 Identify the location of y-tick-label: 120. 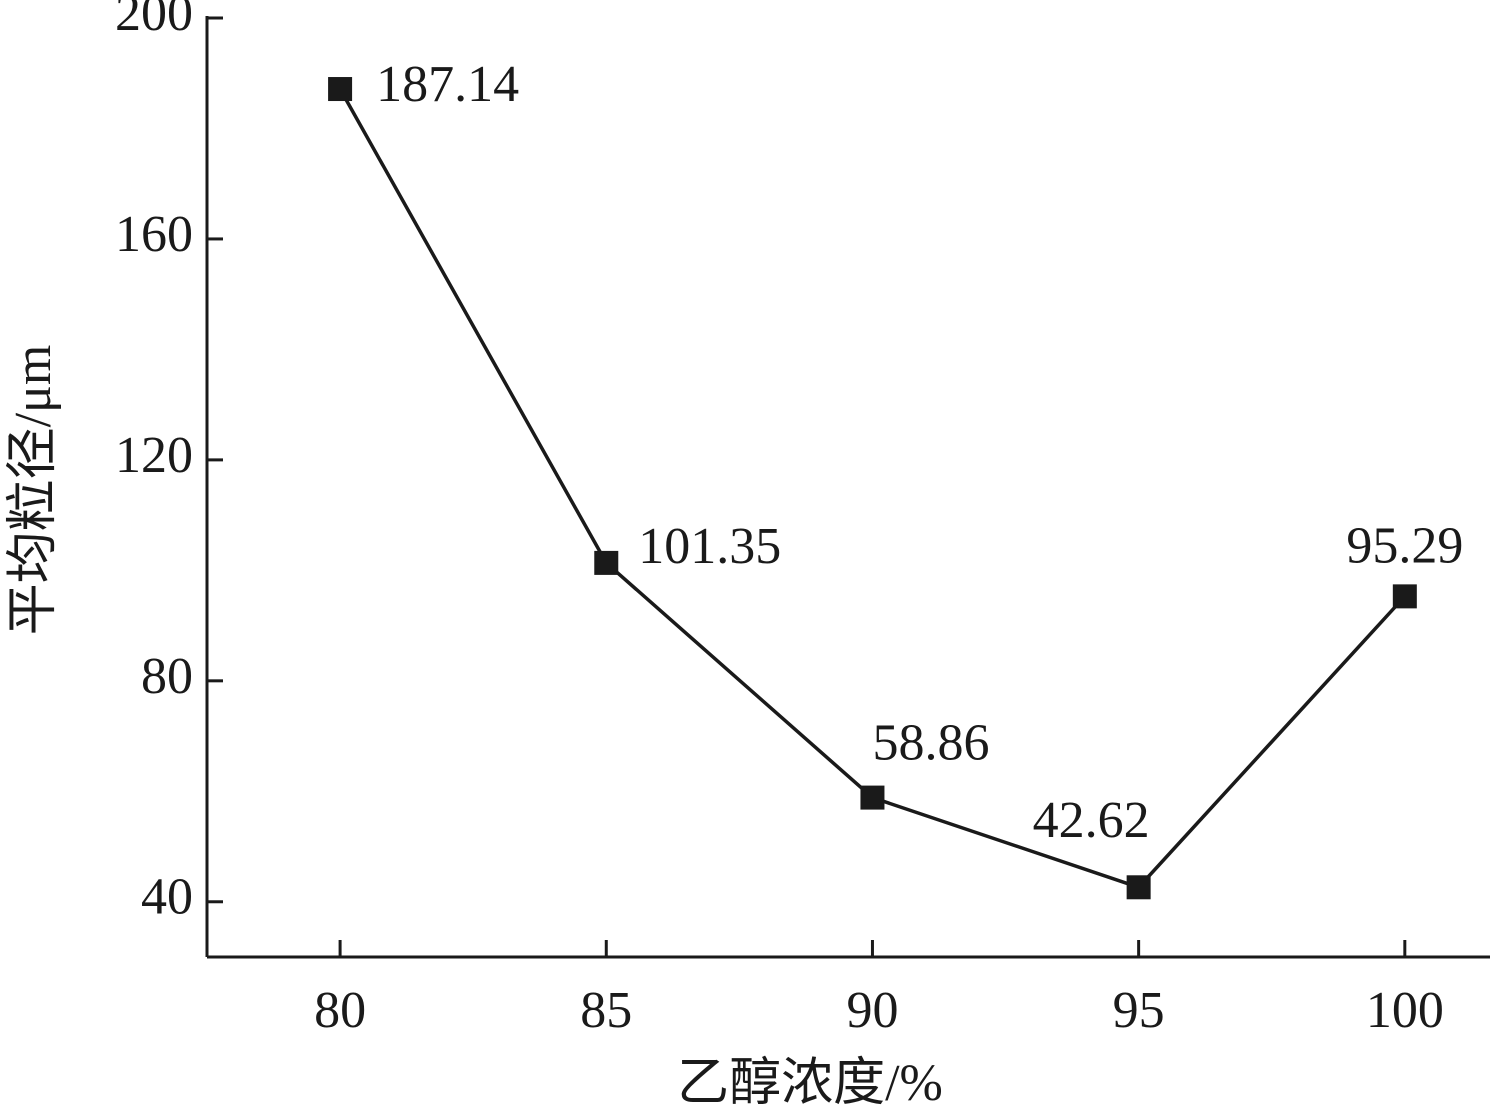
(154, 455).